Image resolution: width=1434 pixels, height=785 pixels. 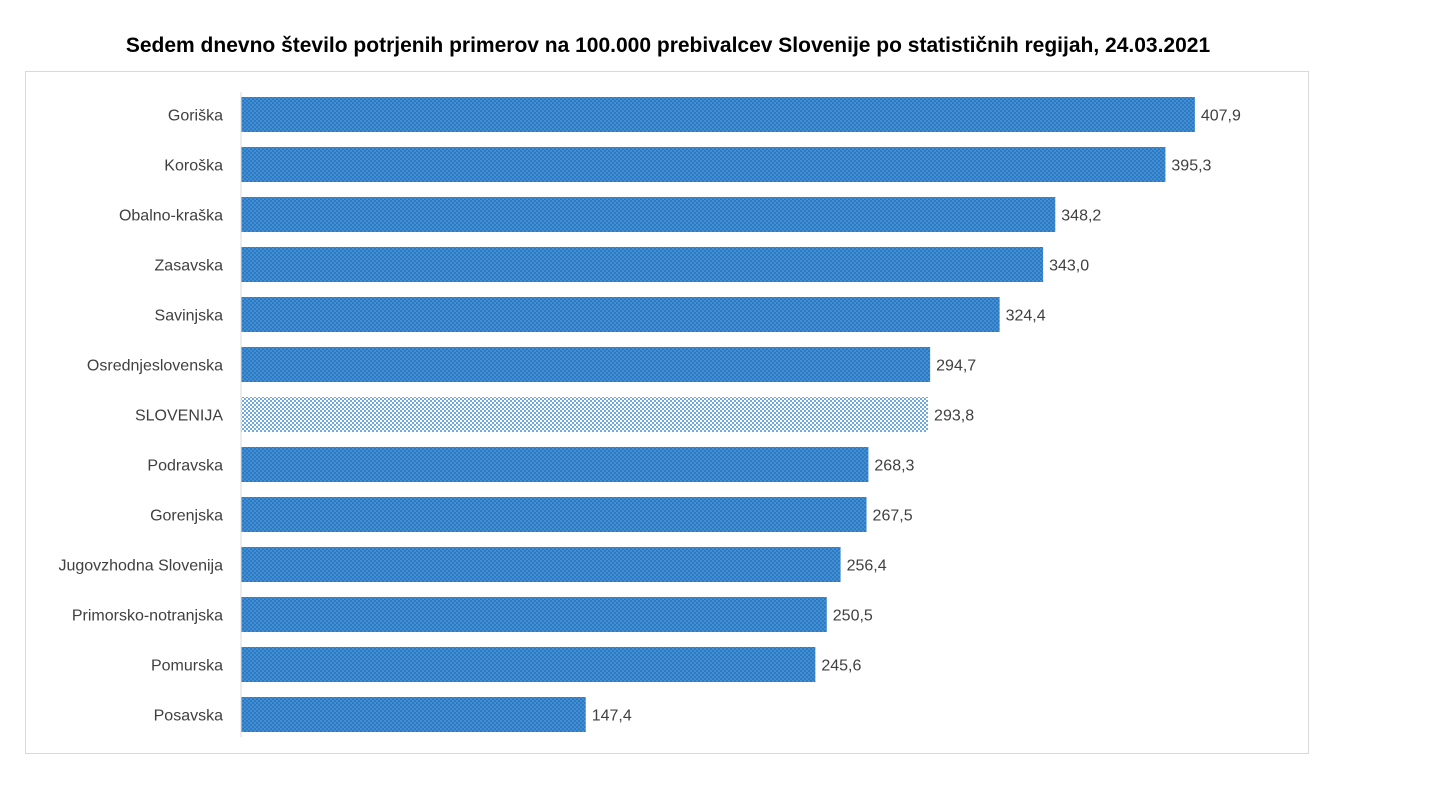 What do you see at coordinates (642, 264) in the screenshot?
I see `bar-zasavska` at bounding box center [642, 264].